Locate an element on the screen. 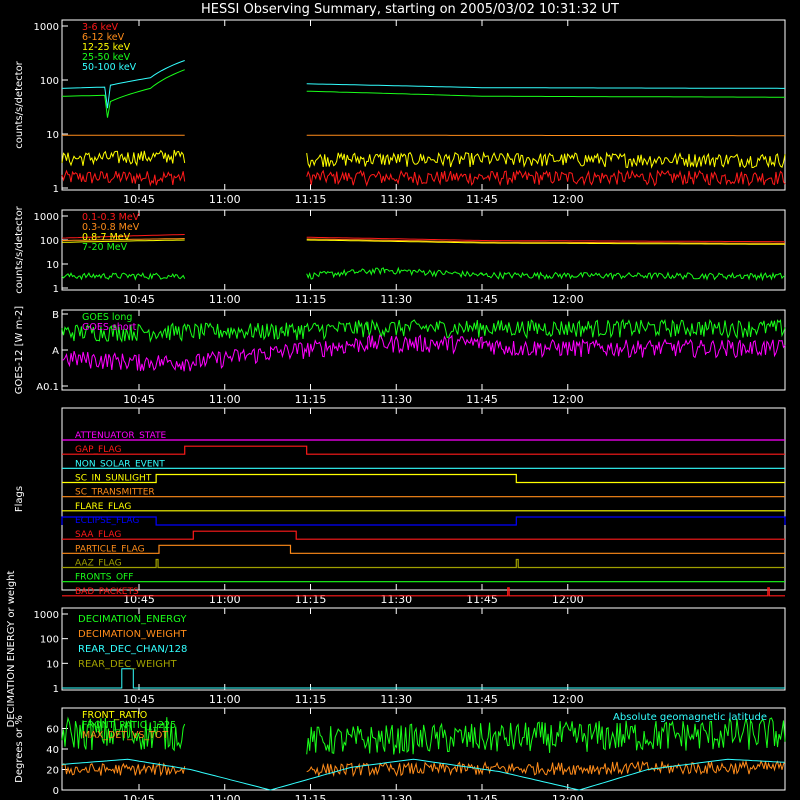  legend-entry: FRONT_RATIO_1225 is located at coordinates (129, 725).